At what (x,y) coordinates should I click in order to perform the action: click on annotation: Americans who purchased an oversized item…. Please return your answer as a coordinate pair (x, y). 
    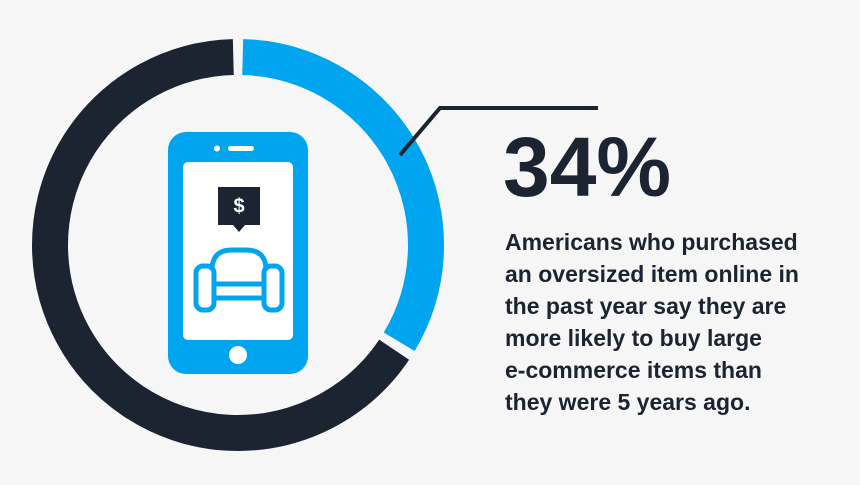
    Looking at the image, I should click on (652, 322).